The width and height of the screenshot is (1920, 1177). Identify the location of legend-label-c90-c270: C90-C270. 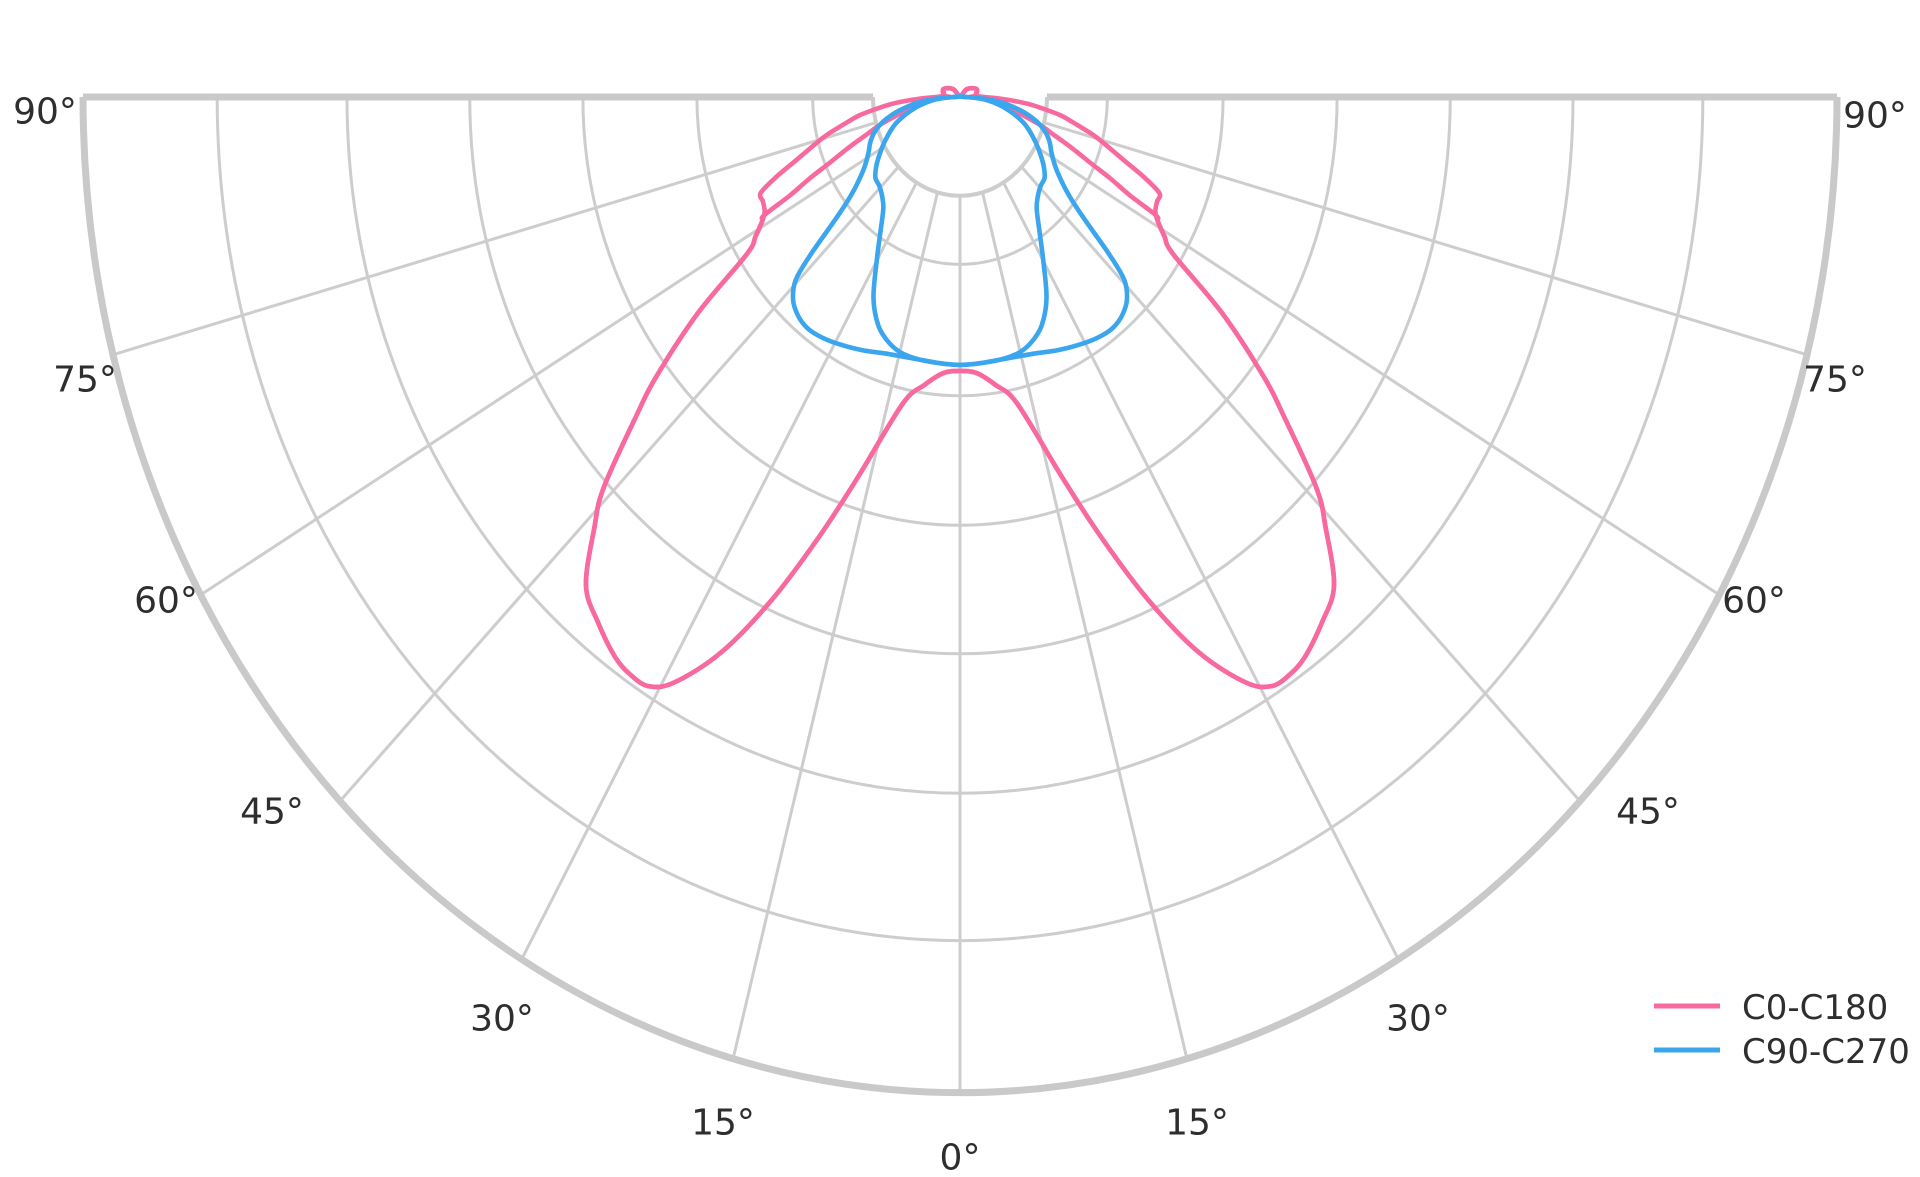
(1826, 1052).